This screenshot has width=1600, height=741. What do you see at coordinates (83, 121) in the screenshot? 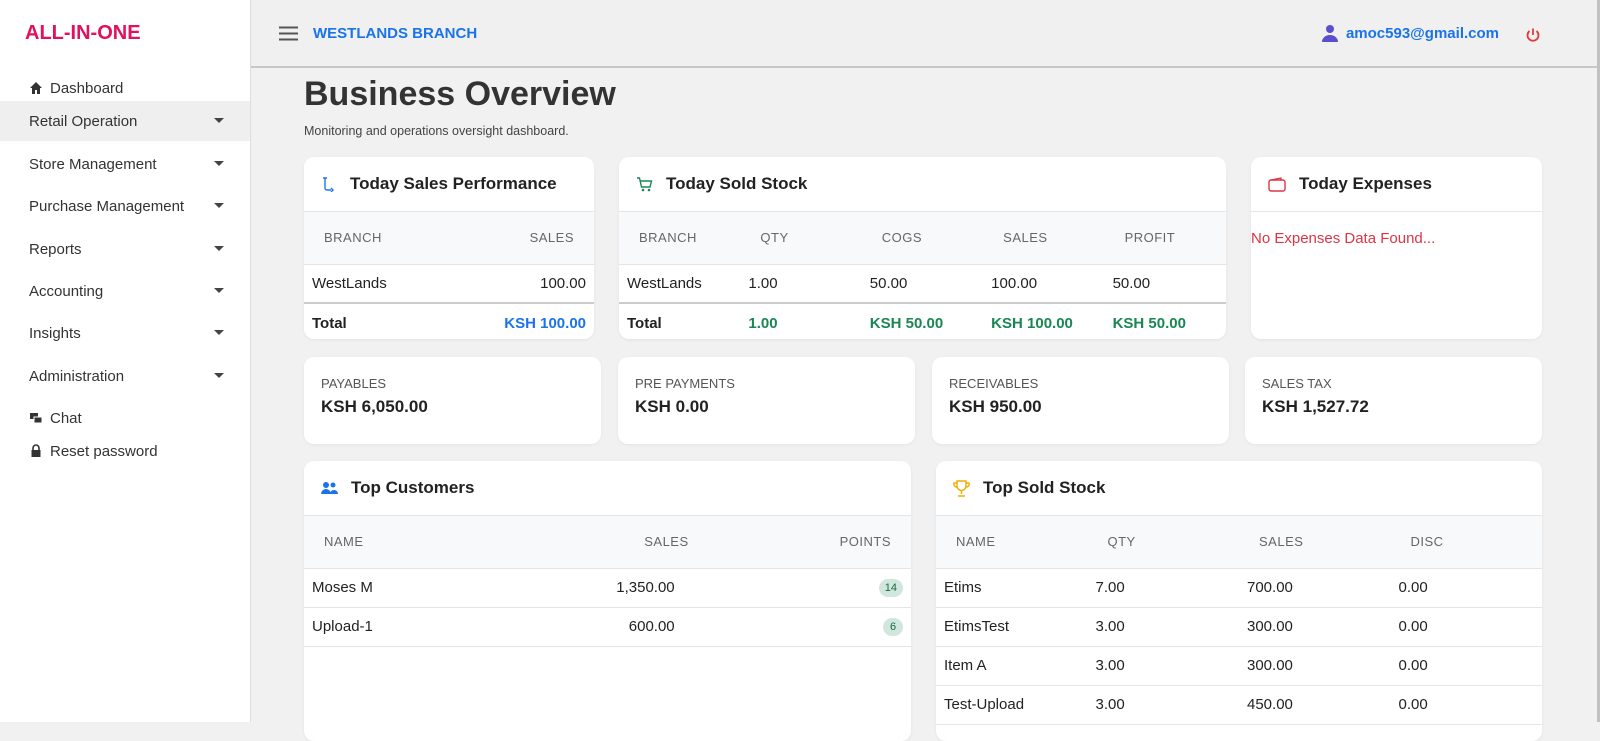
I see `menu-label: Retail Operation` at bounding box center [83, 121].